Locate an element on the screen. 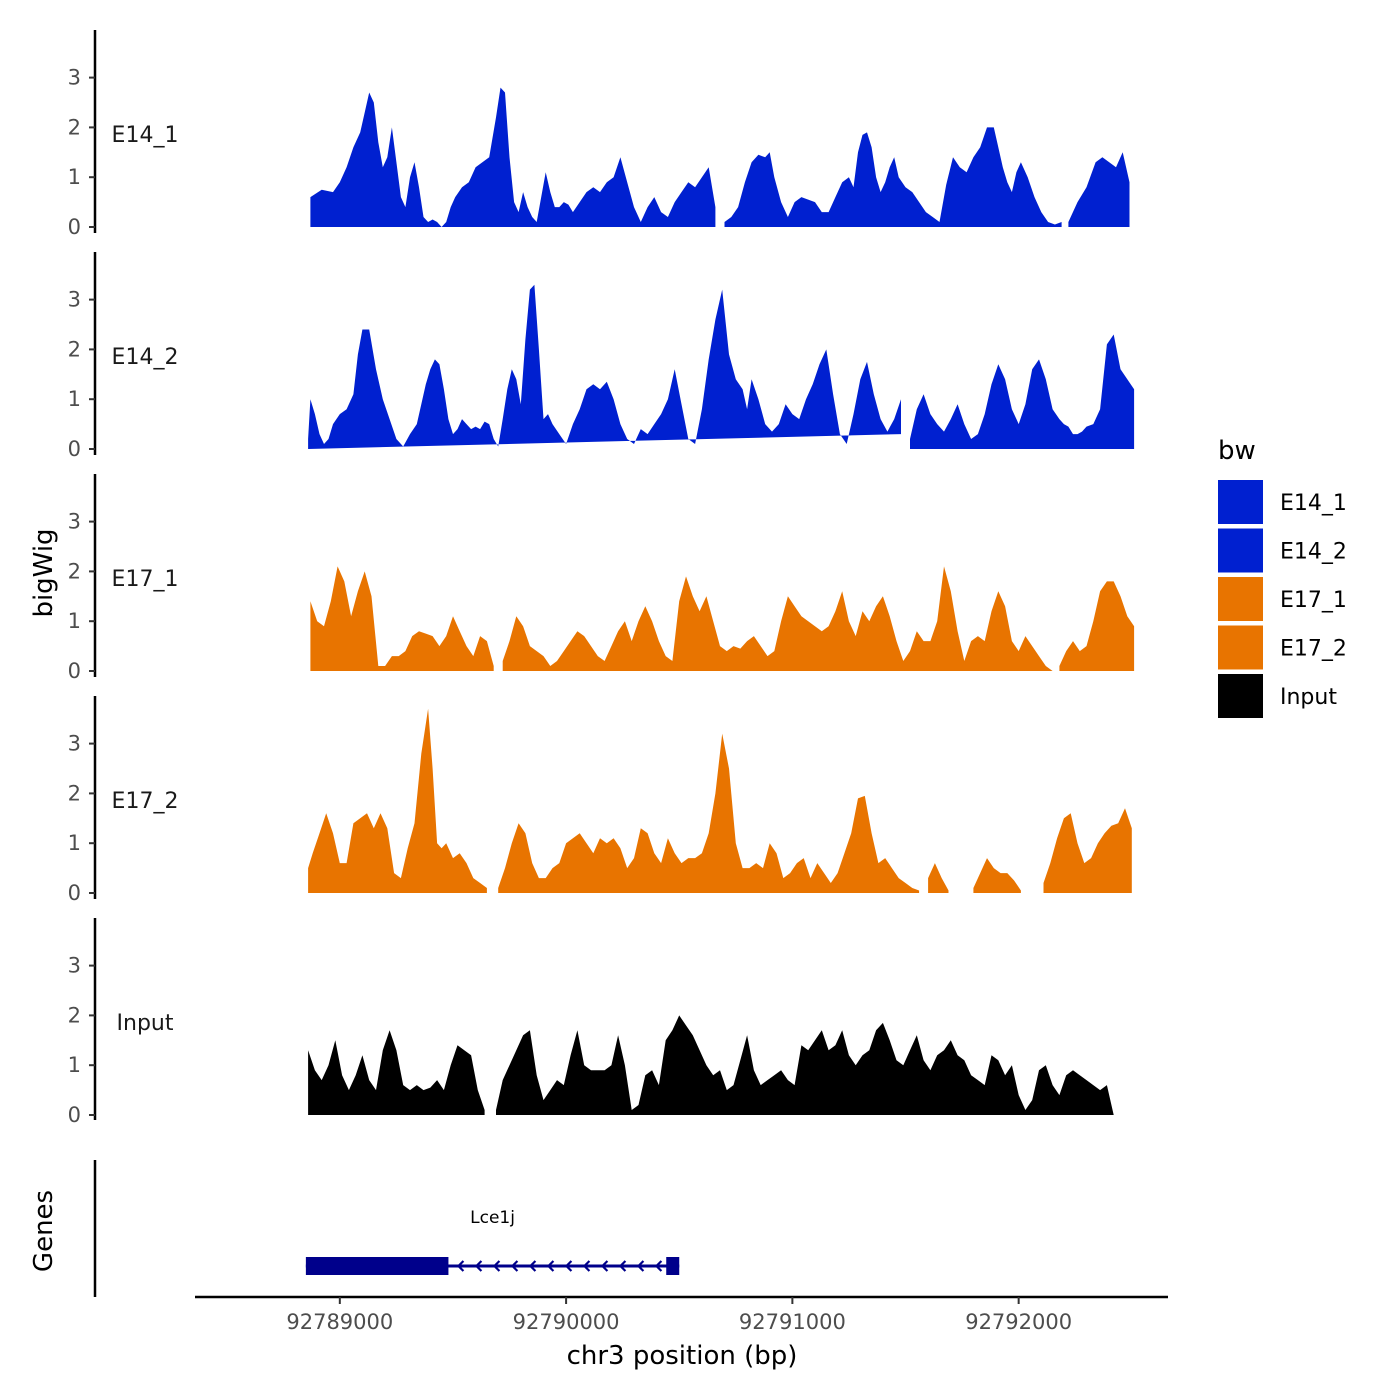 This screenshot has height=1400, width=1400. legend-label: Input is located at coordinates (1308, 697).